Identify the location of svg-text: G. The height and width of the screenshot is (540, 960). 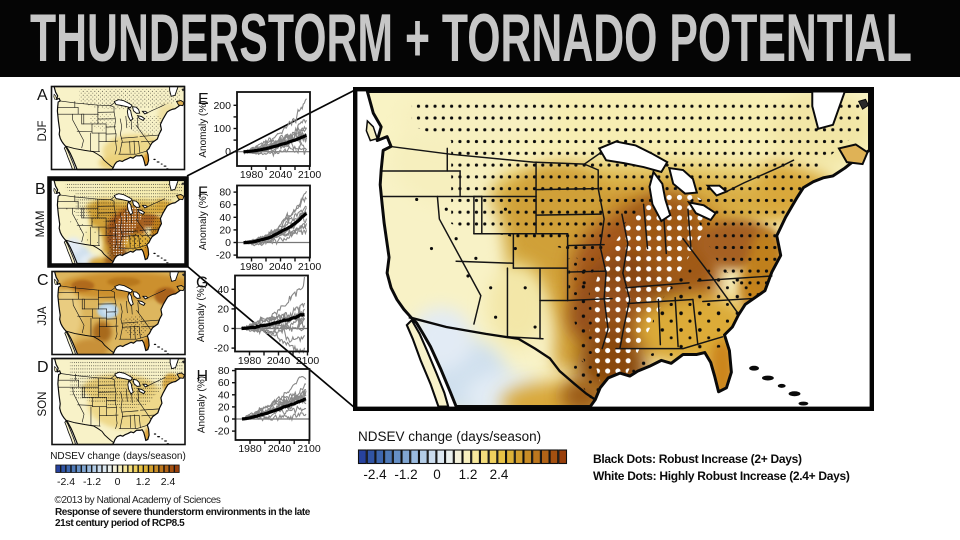
(202, 283).